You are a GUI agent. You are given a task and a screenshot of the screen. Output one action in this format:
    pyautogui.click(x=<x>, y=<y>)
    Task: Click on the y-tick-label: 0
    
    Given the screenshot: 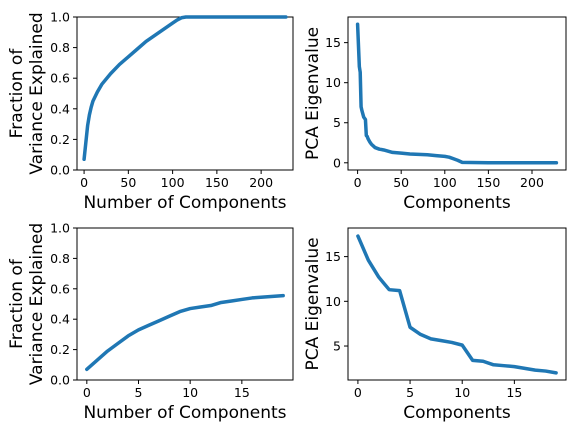 What is the action you would take?
    pyautogui.click(x=337, y=162)
    